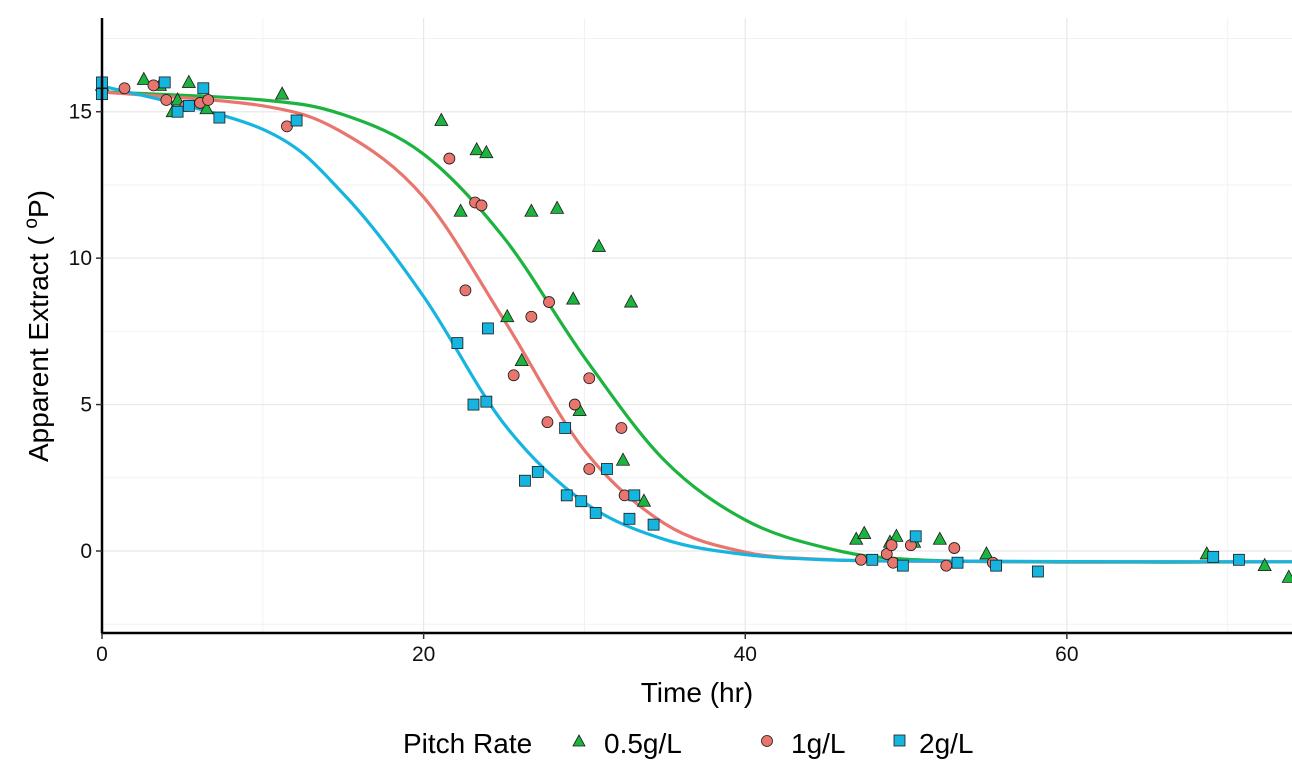 This screenshot has width=1292, height=778. Describe the element at coordinates (643, 743) in the screenshot. I see `legend-label-0.5g-per-l: 0.5g/L` at that location.